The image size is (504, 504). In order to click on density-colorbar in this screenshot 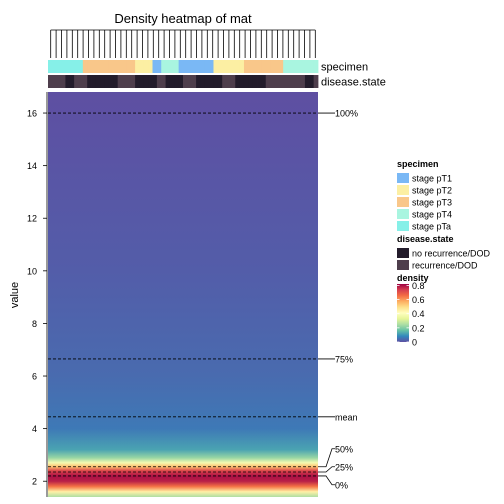, I will do `click(403, 313)`.